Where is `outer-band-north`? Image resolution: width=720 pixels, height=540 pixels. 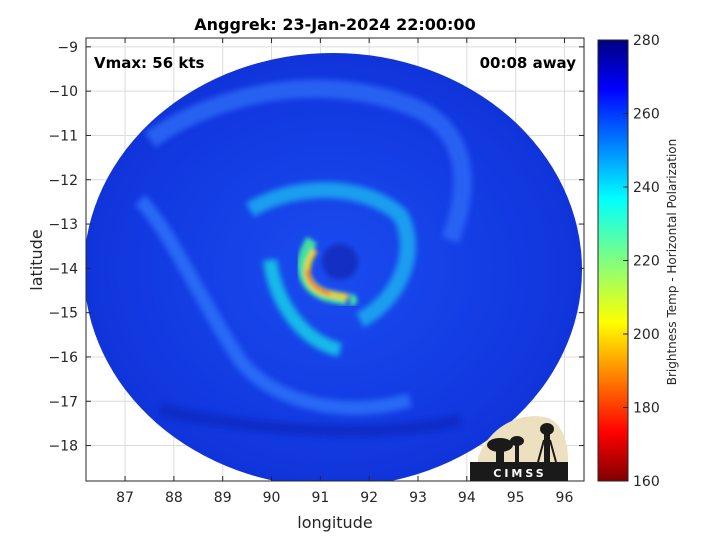
outer-band-north is located at coordinates (308, 161).